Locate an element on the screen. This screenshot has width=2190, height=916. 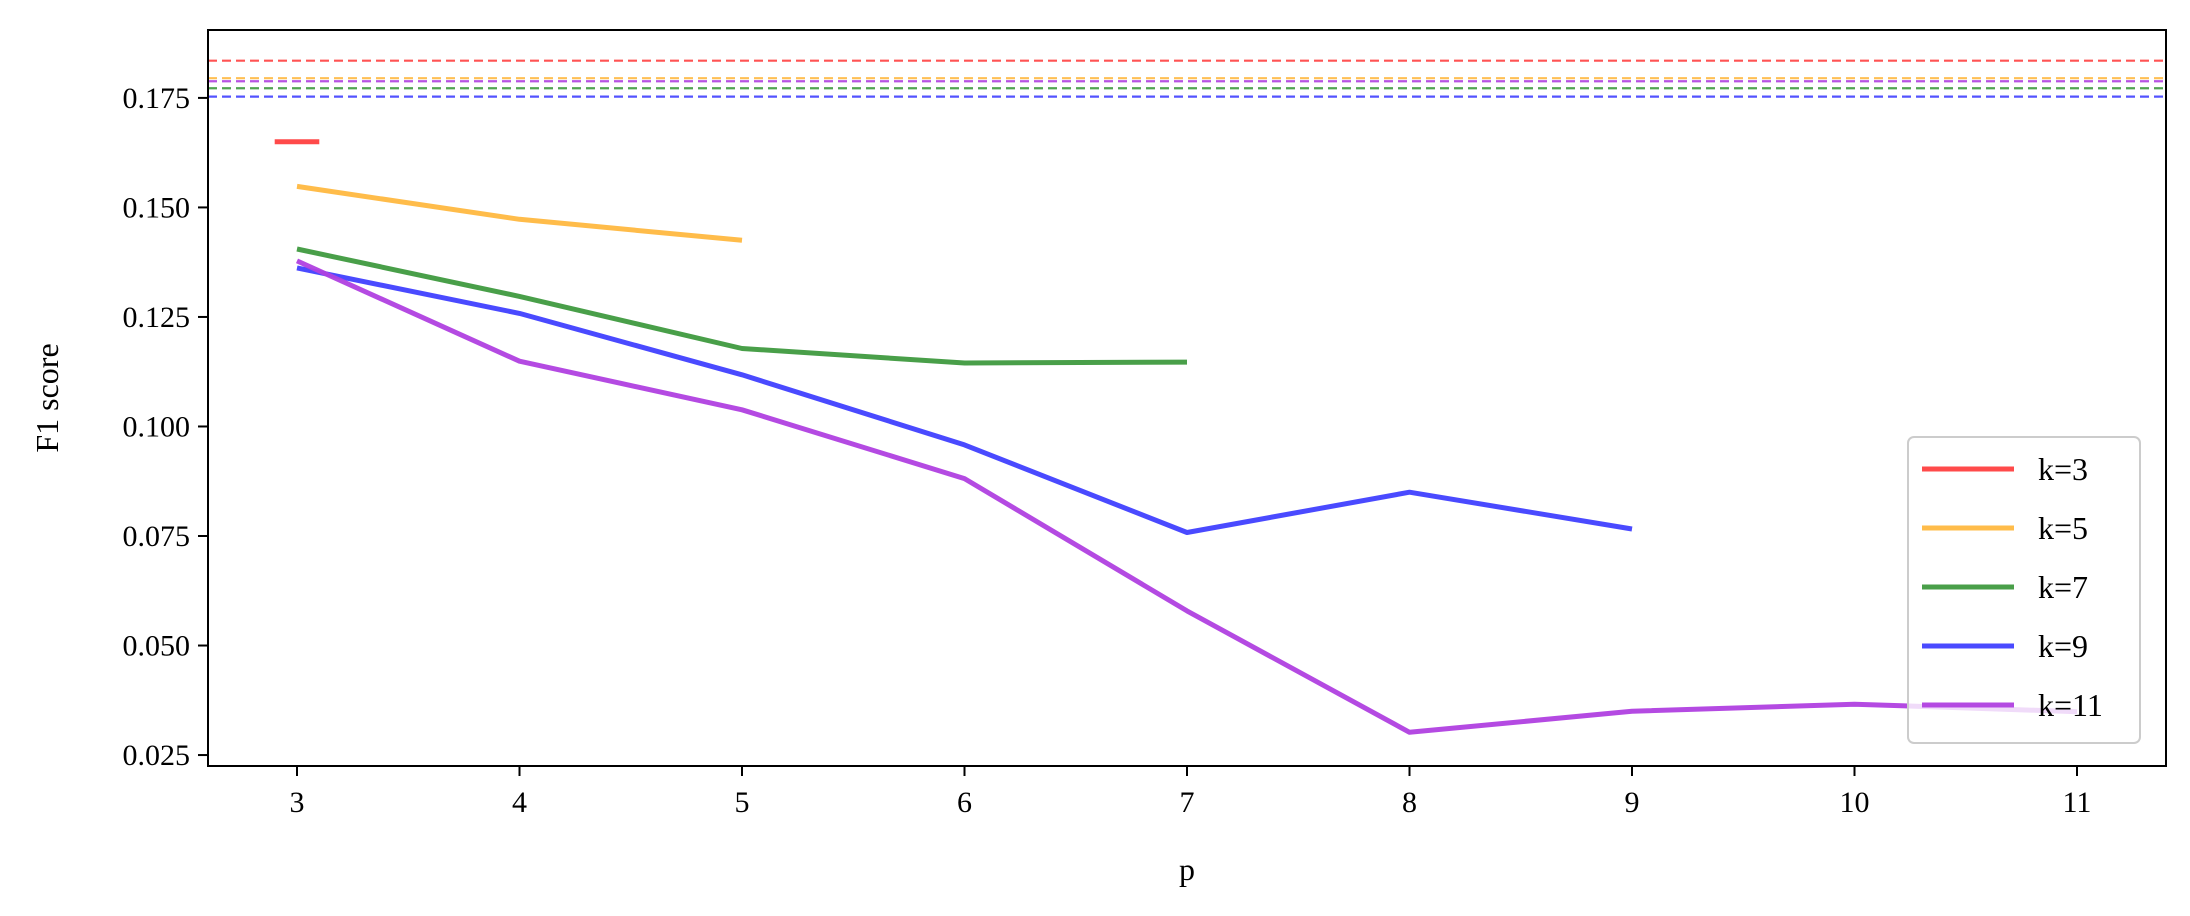
x-tick-label: 8 is located at coordinates (1409, 802).